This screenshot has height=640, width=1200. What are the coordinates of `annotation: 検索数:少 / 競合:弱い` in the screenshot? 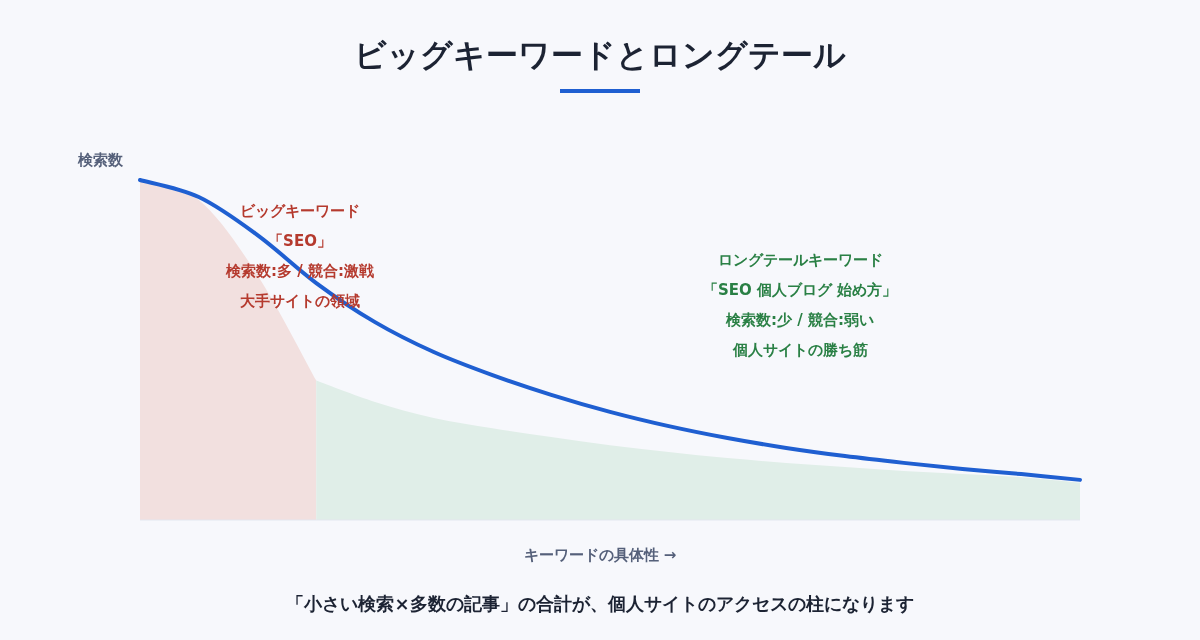 It's located at (799, 320).